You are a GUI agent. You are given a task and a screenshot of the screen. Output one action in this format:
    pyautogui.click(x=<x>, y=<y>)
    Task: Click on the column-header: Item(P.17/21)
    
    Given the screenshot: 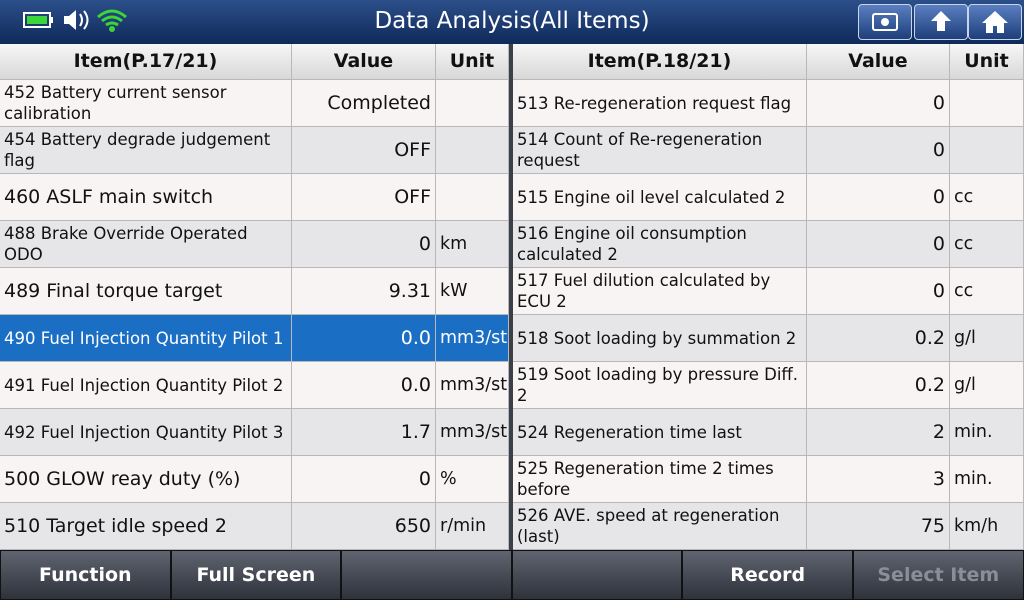 What is the action you would take?
    pyautogui.click(x=146, y=62)
    